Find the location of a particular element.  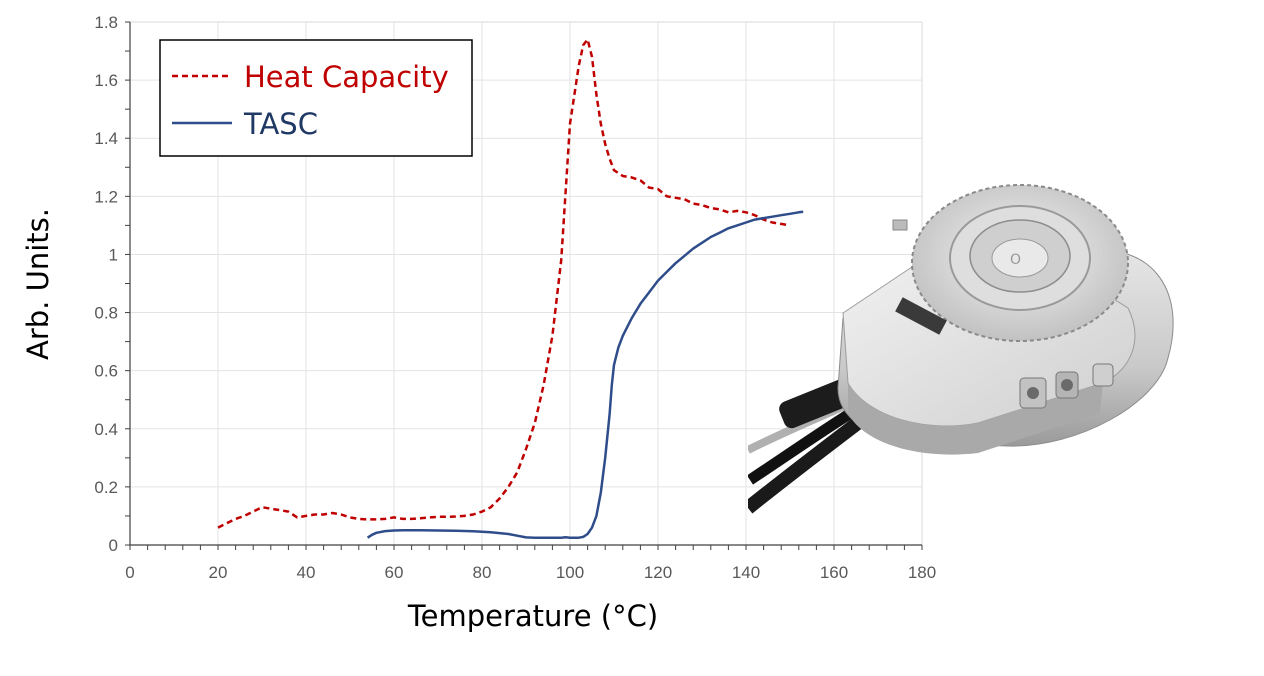

y-tick-label: 0.2 is located at coordinates (106, 487).